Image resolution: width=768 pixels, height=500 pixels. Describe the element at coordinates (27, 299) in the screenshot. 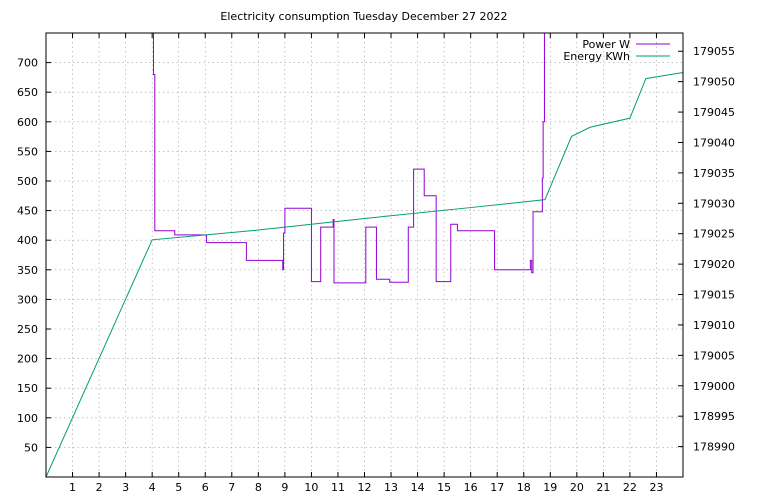

I see `y-tick-label: 300` at that location.